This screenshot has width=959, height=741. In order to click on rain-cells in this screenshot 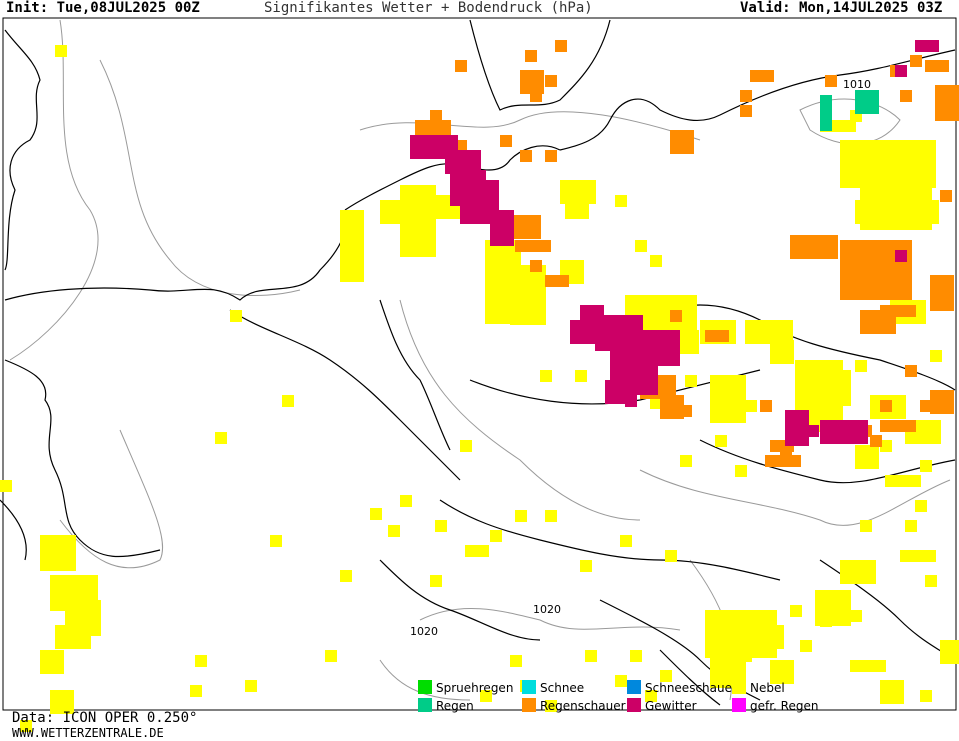, I will do `click(849, 110)`.